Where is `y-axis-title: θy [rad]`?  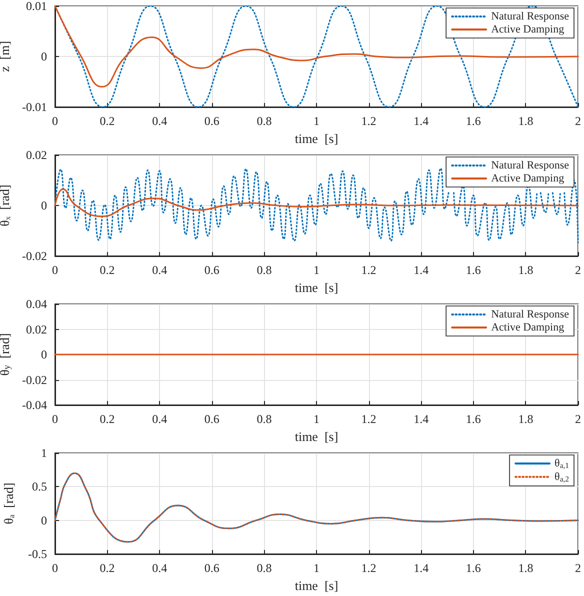
y-axis-title: θy [rad] is located at coordinates (6, 354).